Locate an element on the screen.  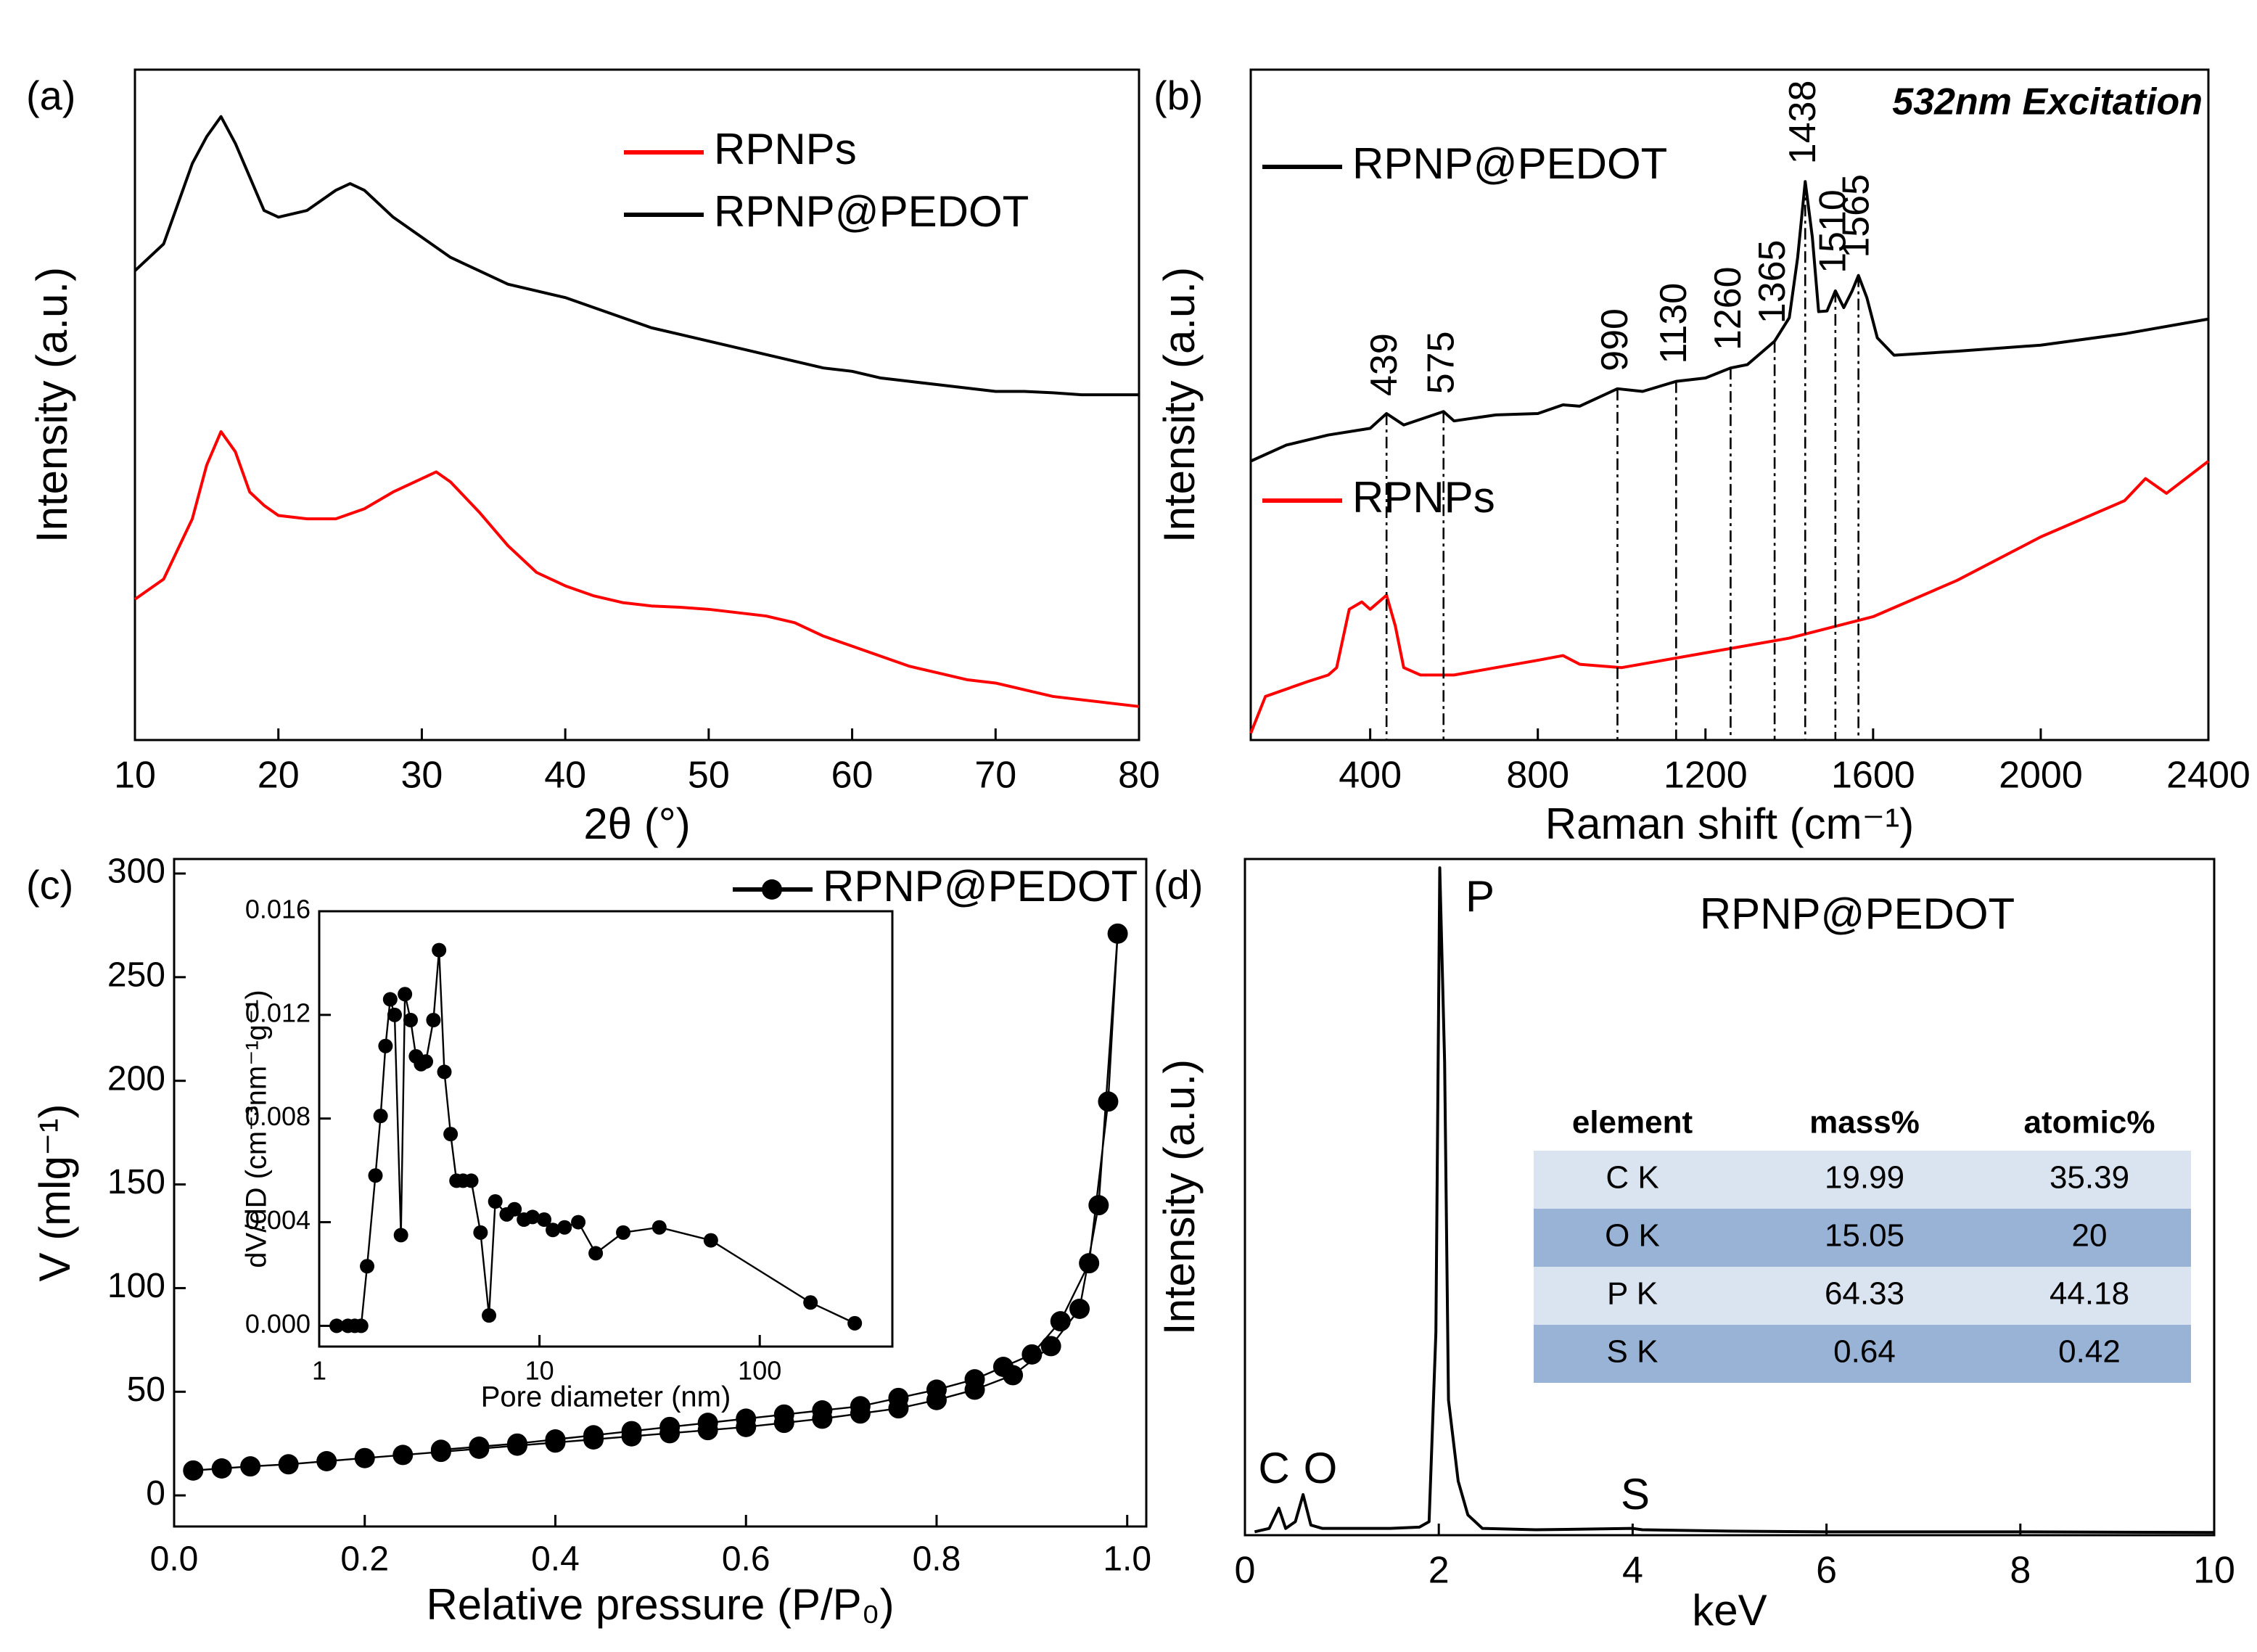
table-cell: C K is located at coordinates (1632, 1178).